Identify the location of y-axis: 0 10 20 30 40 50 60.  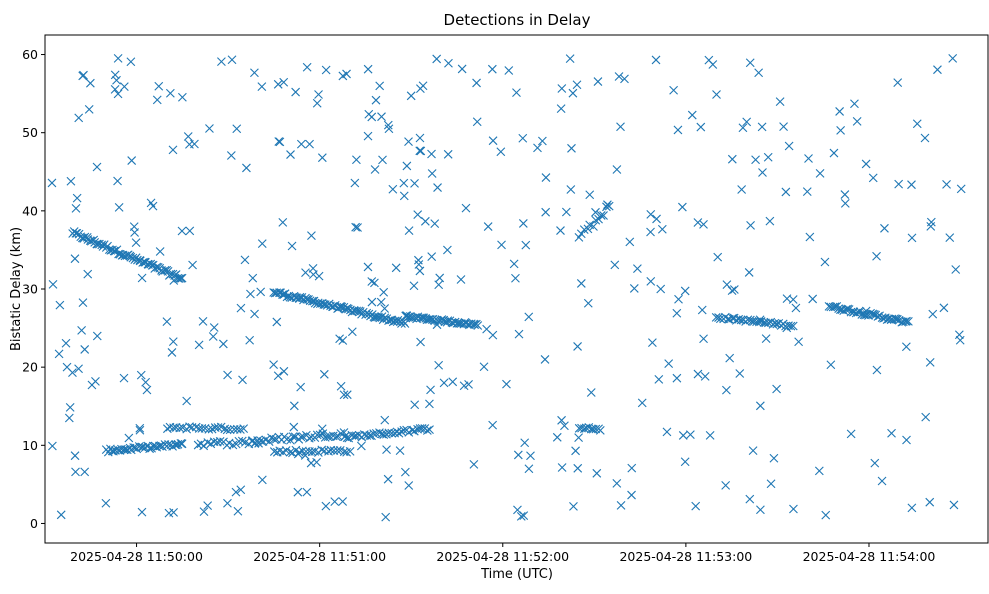
(33, 289).